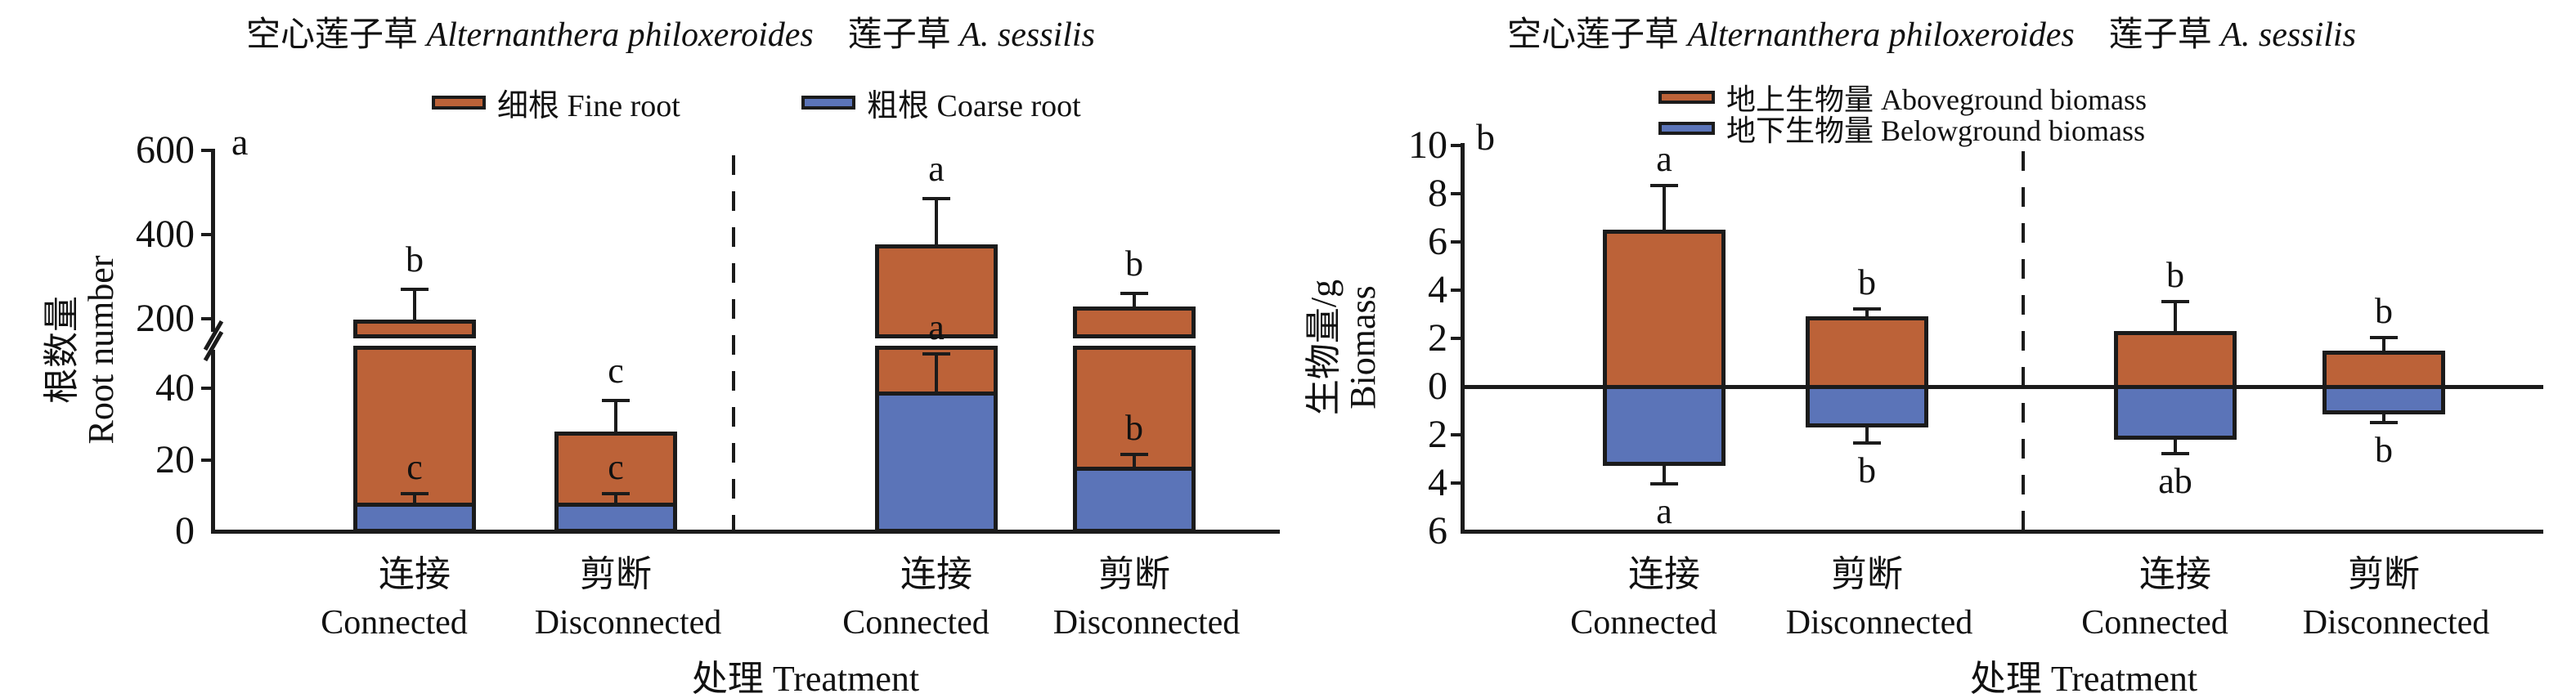  Describe the element at coordinates (175, 387) in the screenshot. I see `y-tick-label: 40` at that location.